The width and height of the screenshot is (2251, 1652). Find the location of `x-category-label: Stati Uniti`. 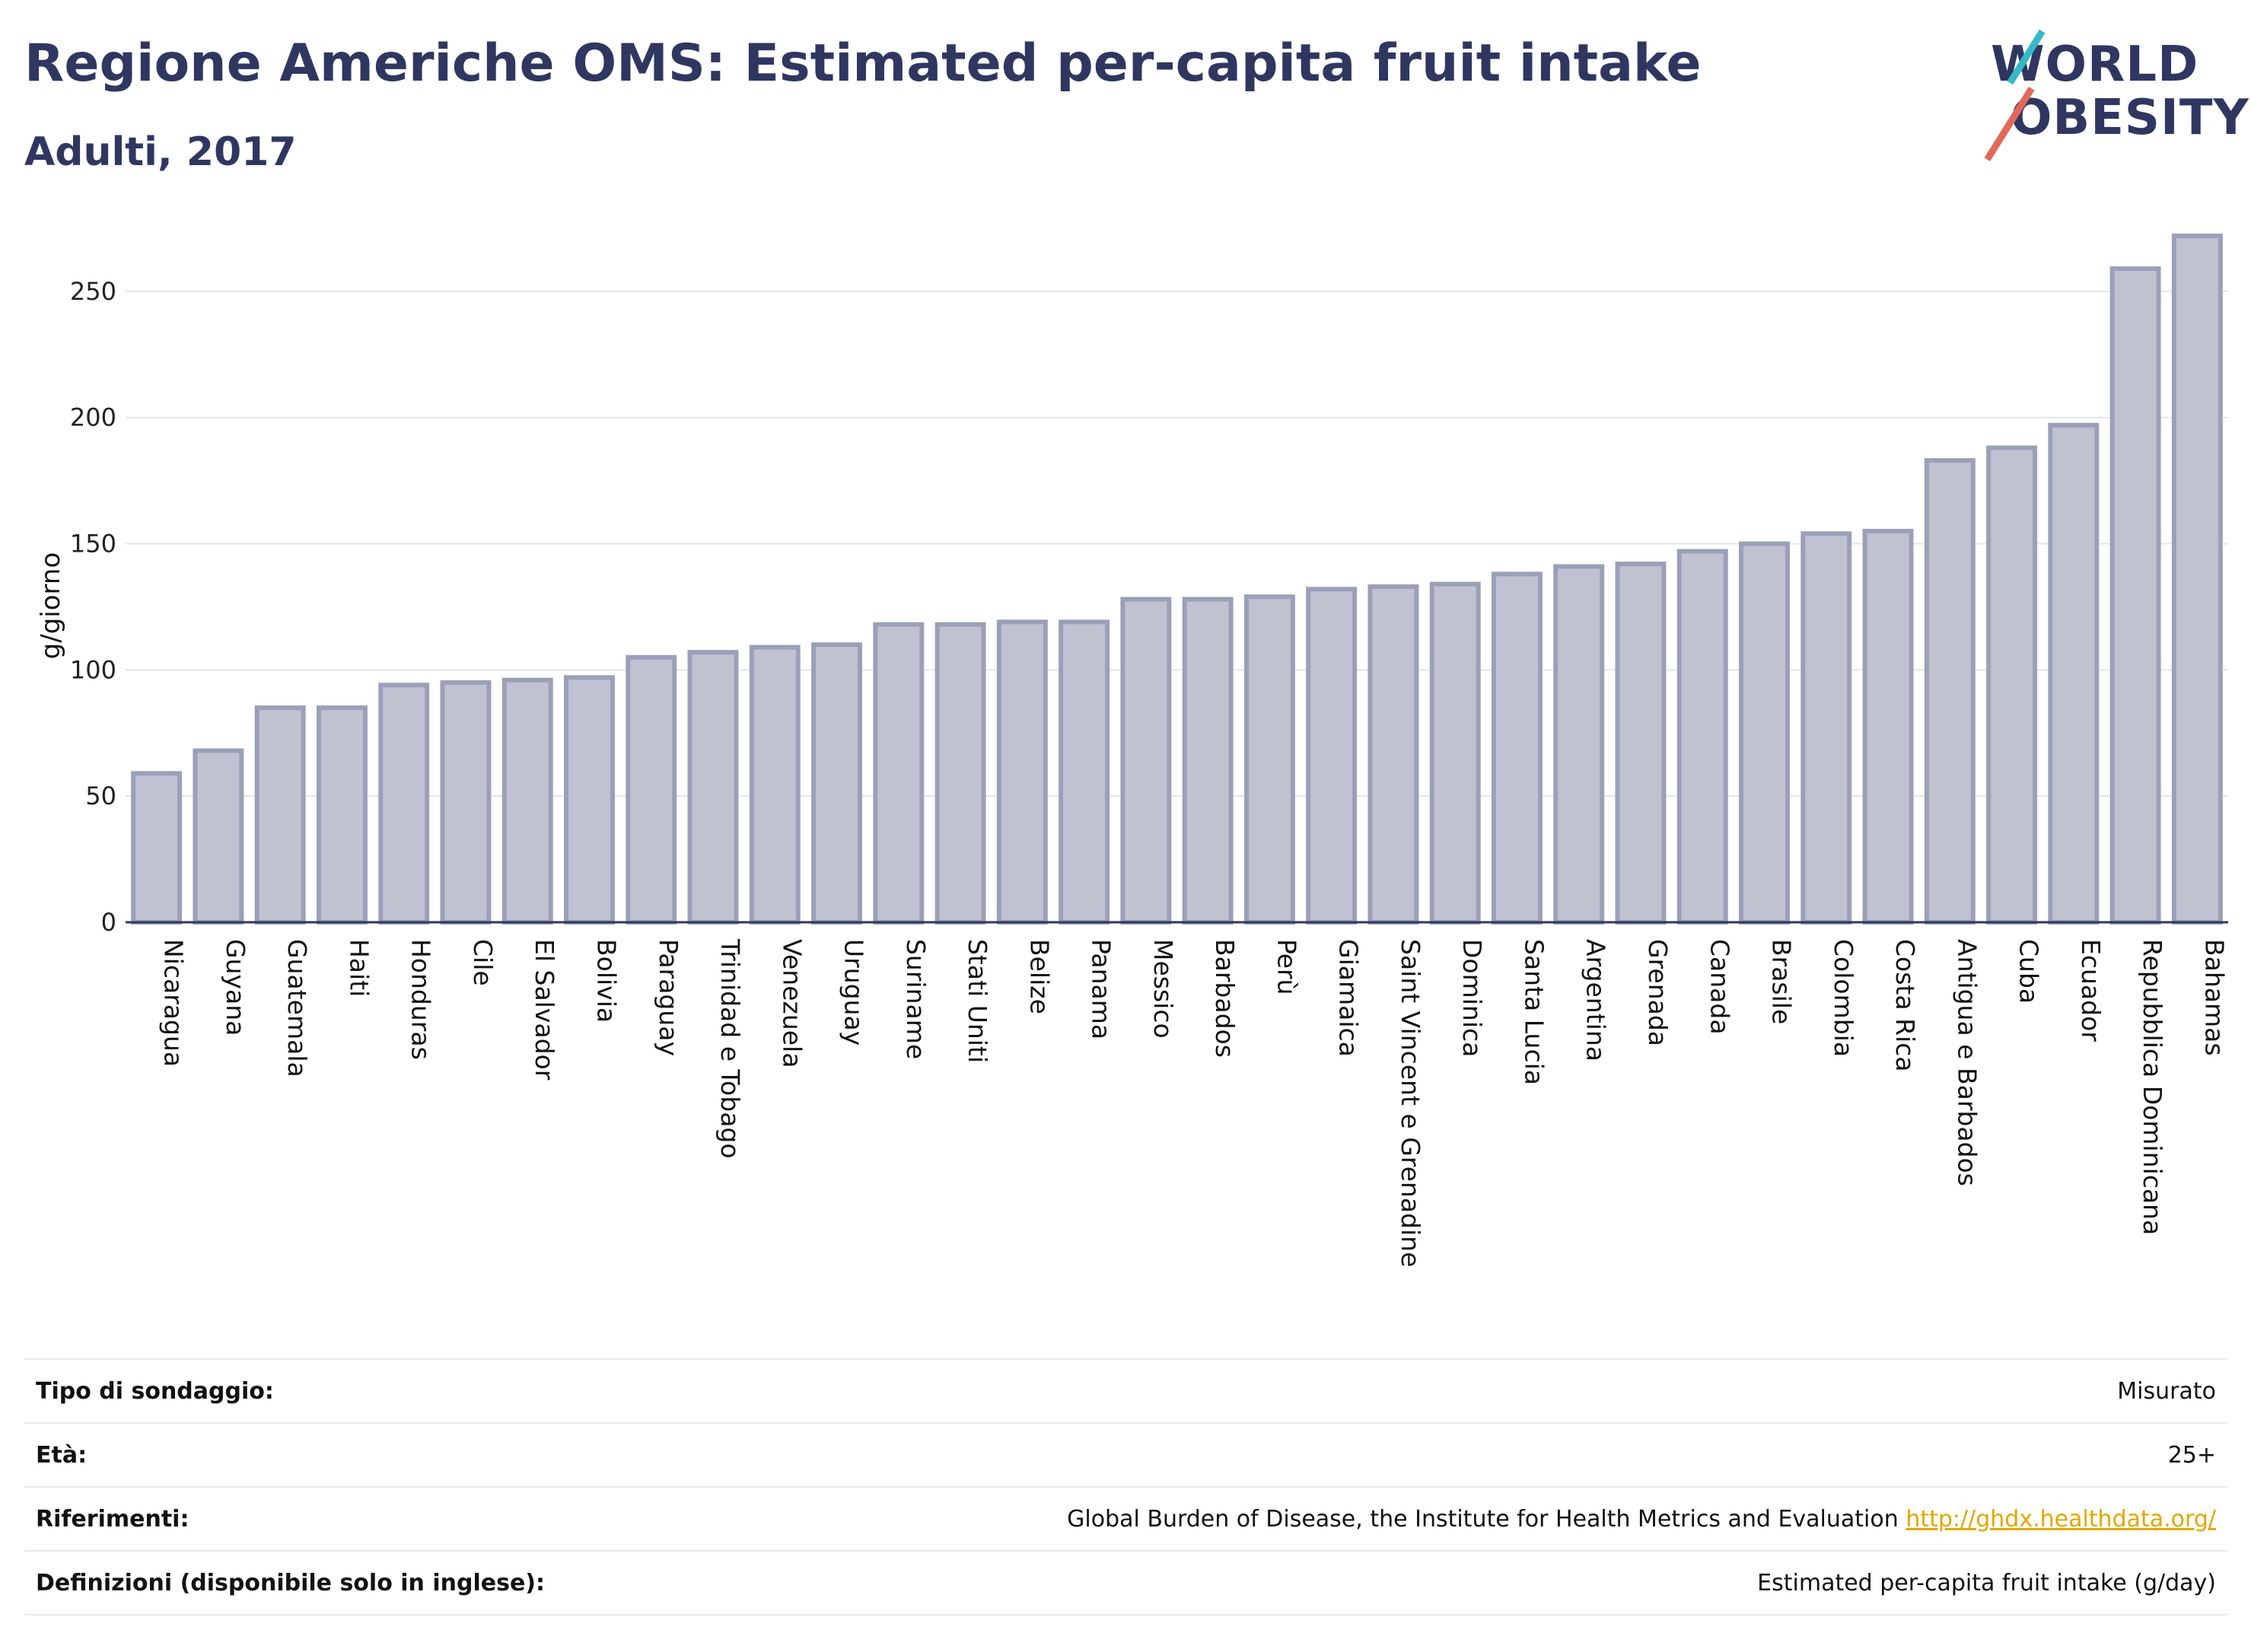

x-category-label: Stati Uniti is located at coordinates (977, 1001).